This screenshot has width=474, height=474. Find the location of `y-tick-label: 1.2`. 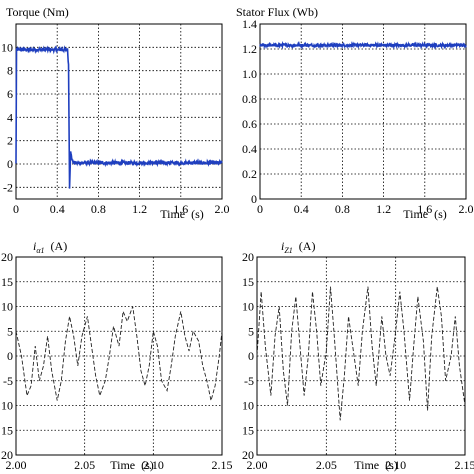

y-tick-label: 1.2 is located at coordinates (249, 49).